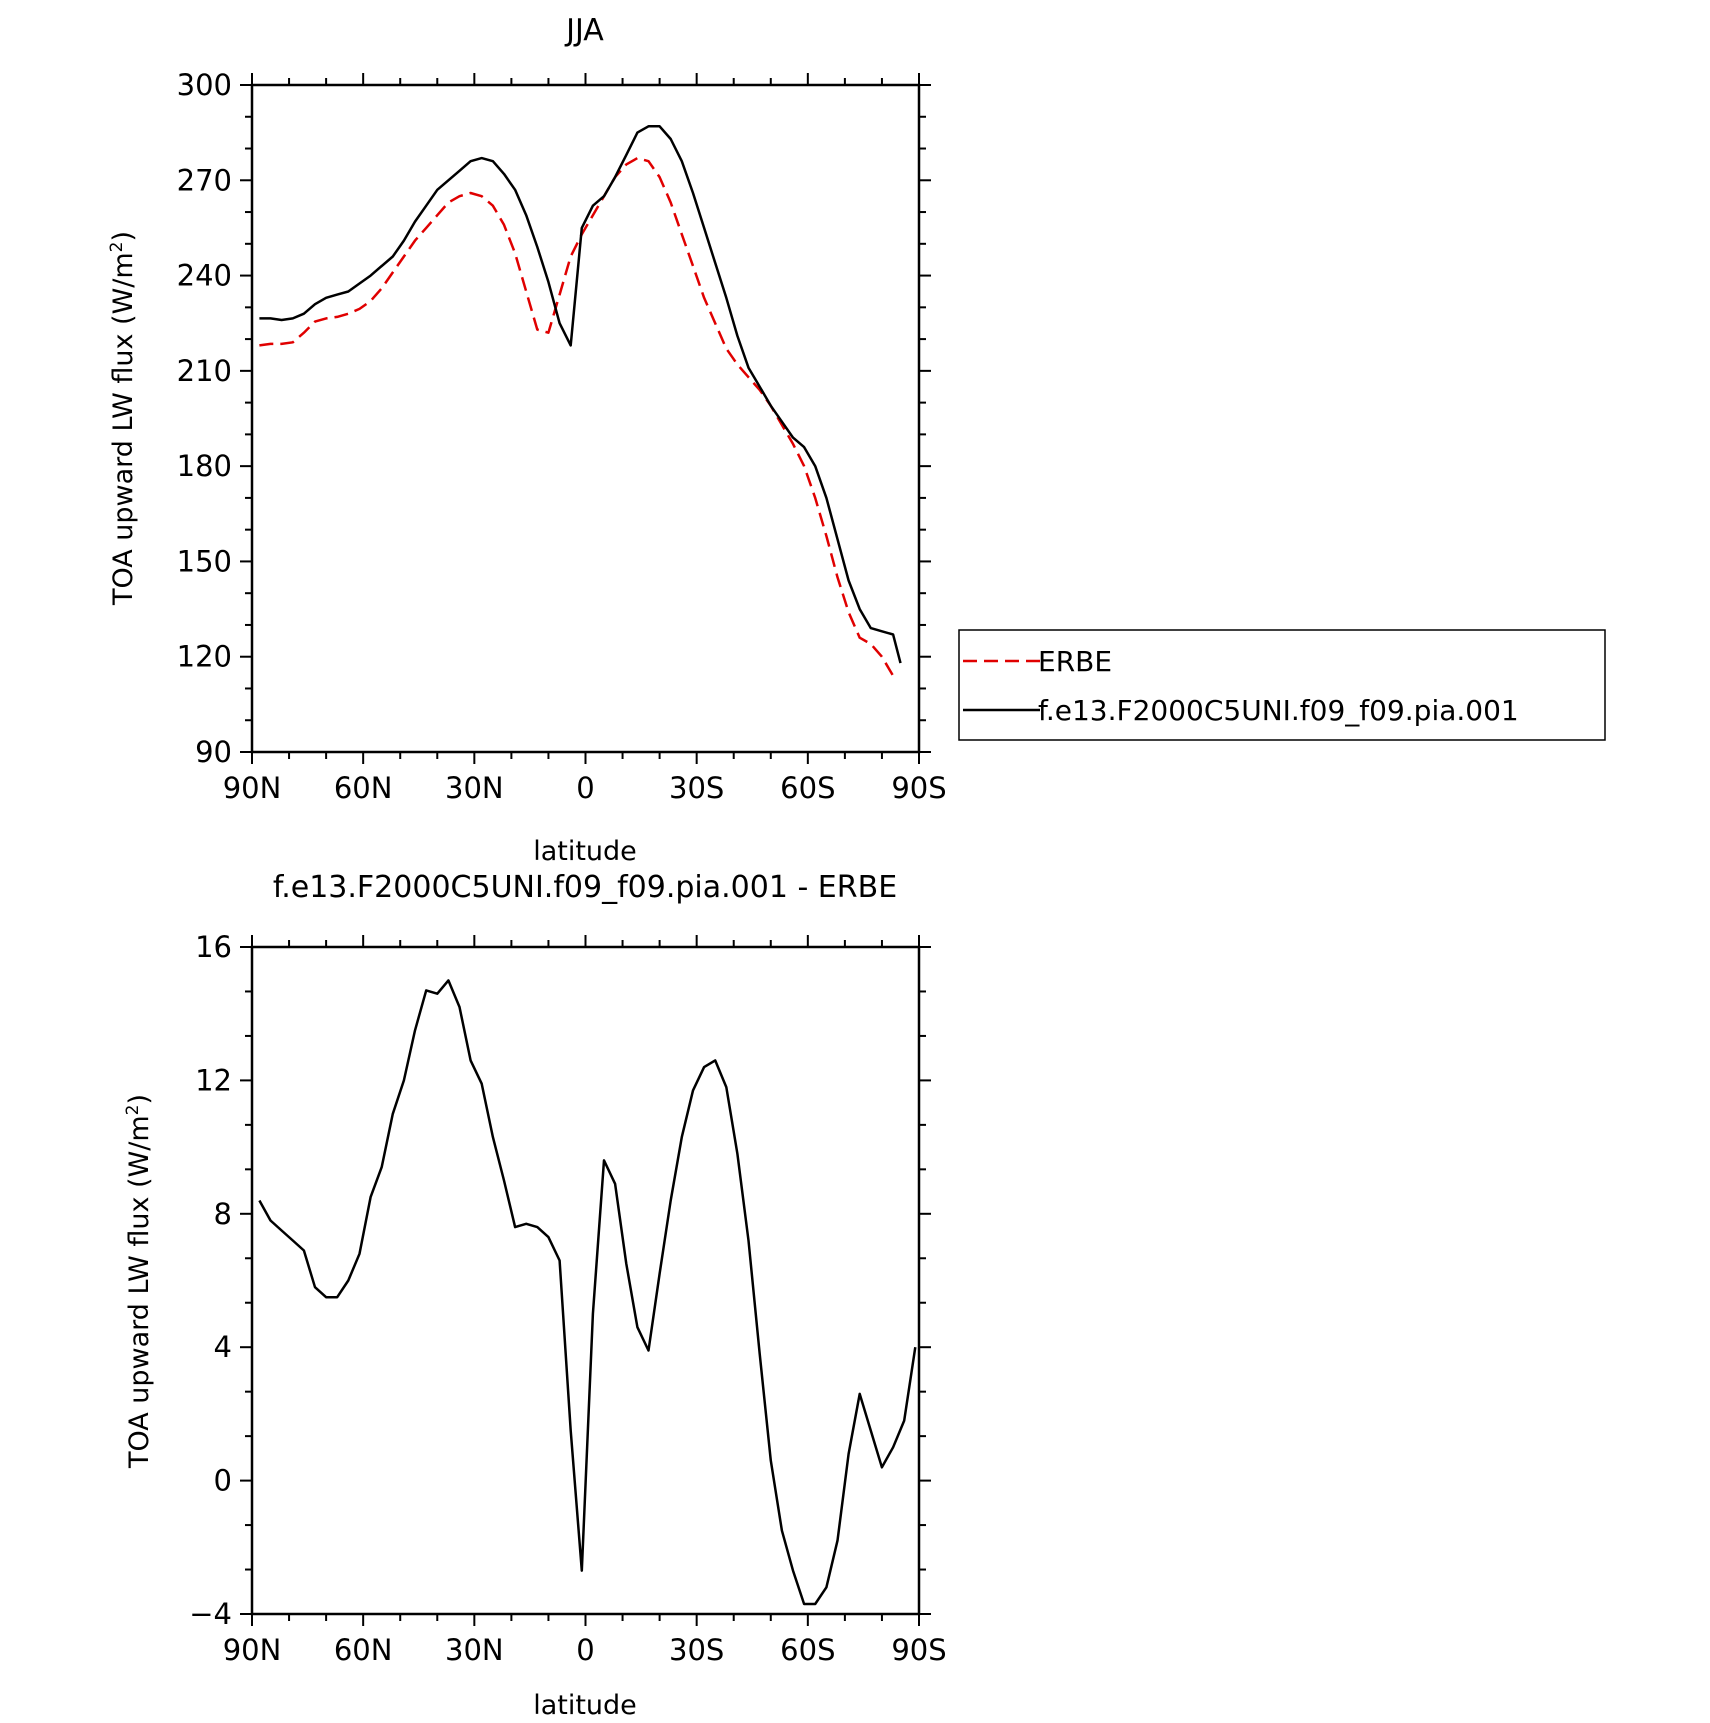 The height and width of the screenshot is (1723, 1710). I want to click on top-y-tick-label: 120, so click(204, 657).